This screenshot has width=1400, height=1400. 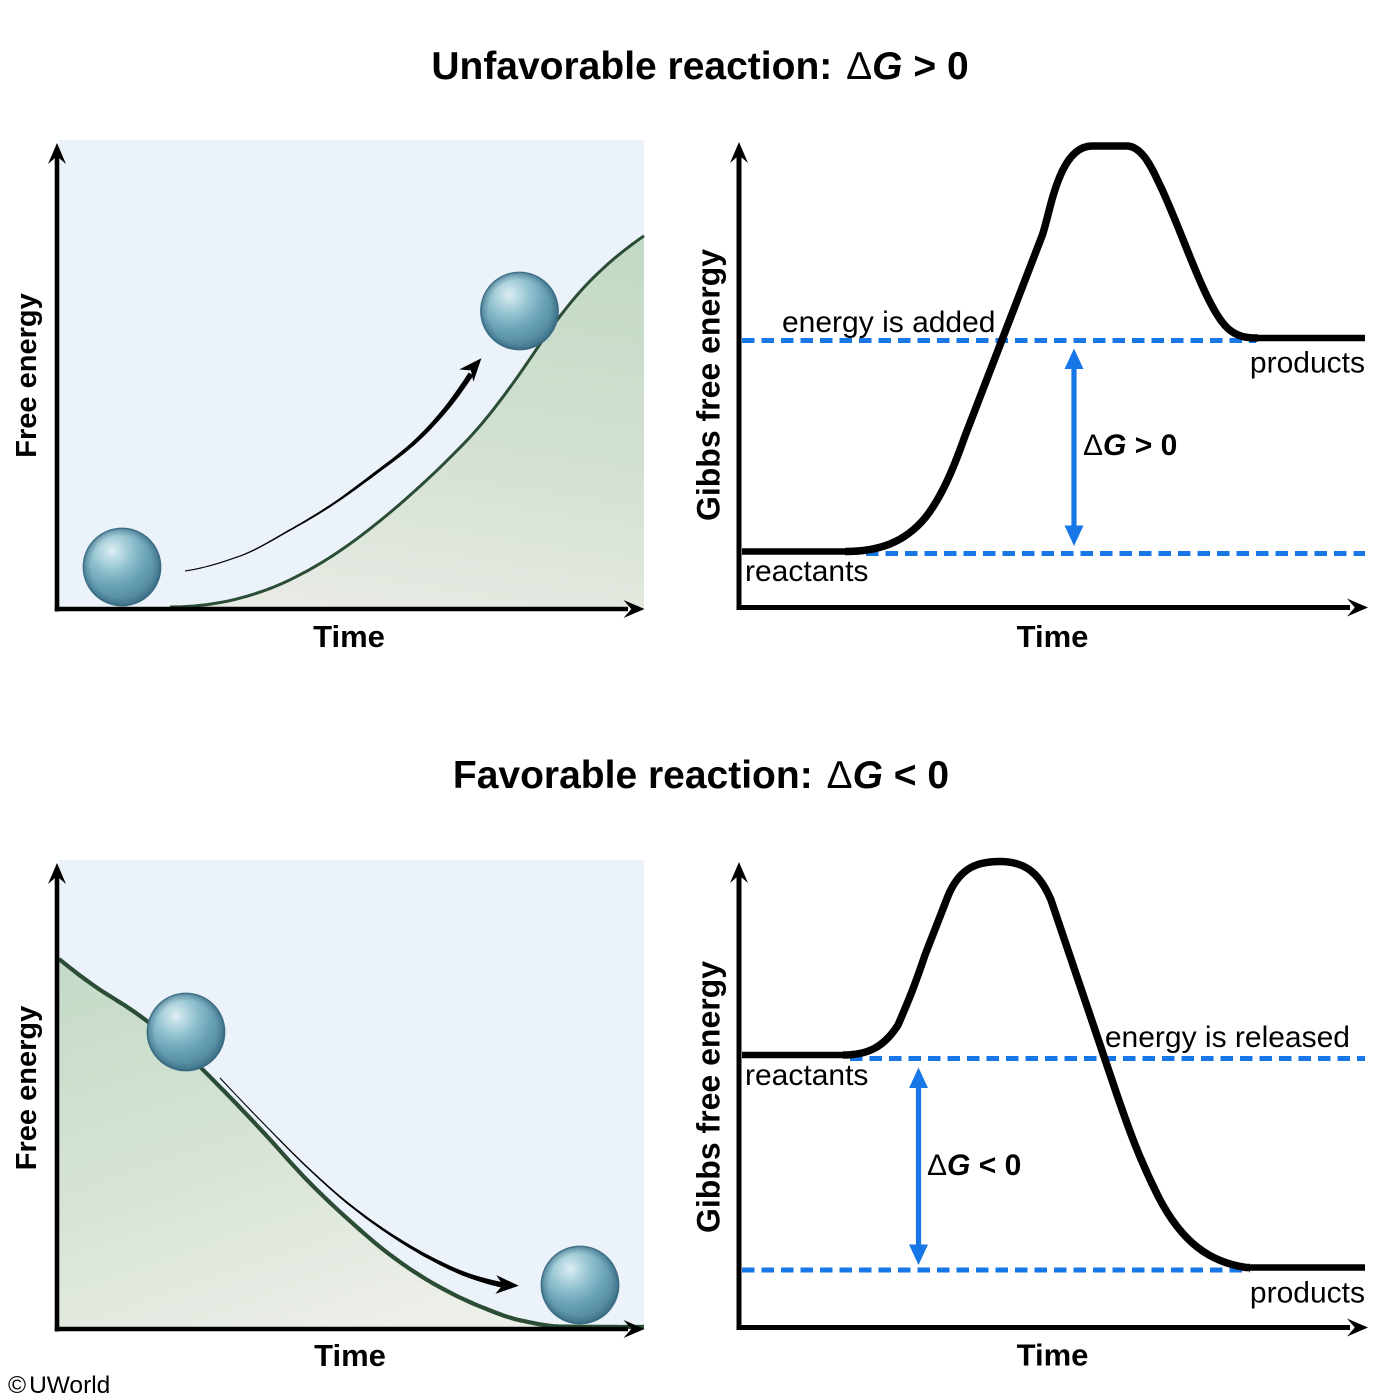 What do you see at coordinates (59, 1385) in the screenshot?
I see `svg-text:©UWorld: © UWorld` at bounding box center [59, 1385].